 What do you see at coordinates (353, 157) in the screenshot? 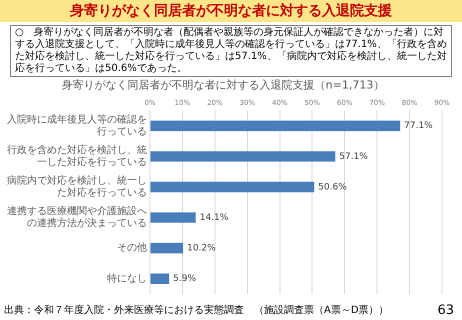
I see `data-label: 57.1%` at bounding box center [353, 157].